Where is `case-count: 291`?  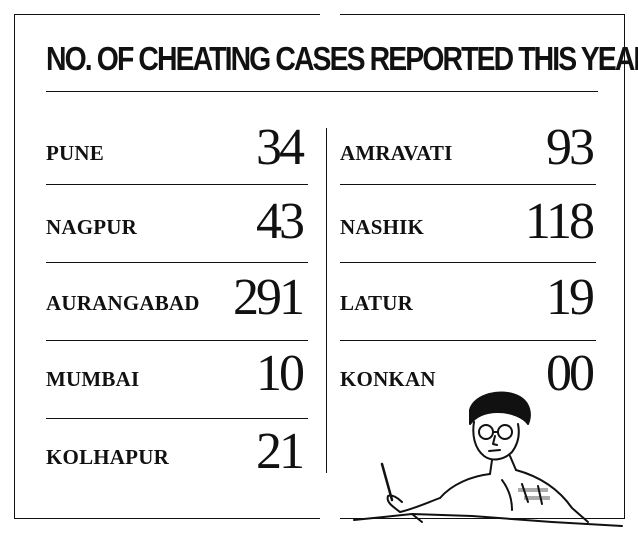
case-count: 291 is located at coordinates (269, 297).